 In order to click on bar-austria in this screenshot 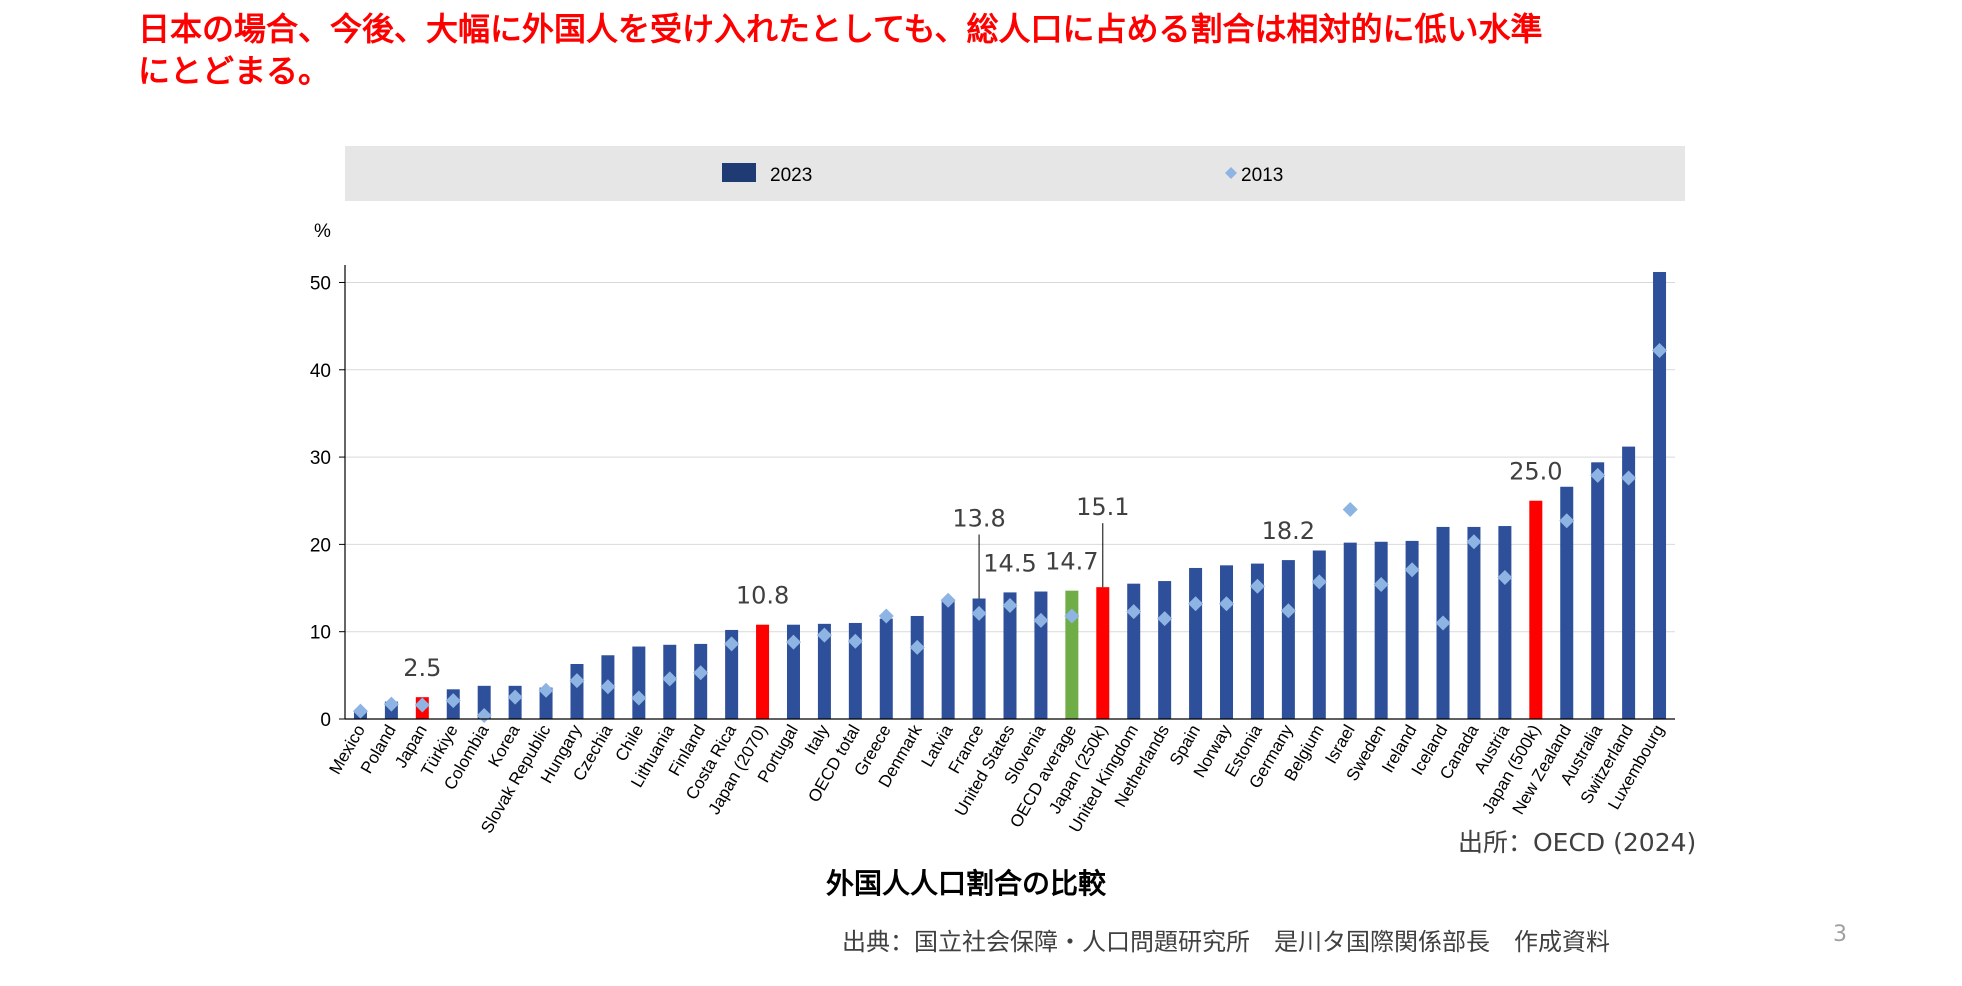, I will do `click(1505, 622)`.